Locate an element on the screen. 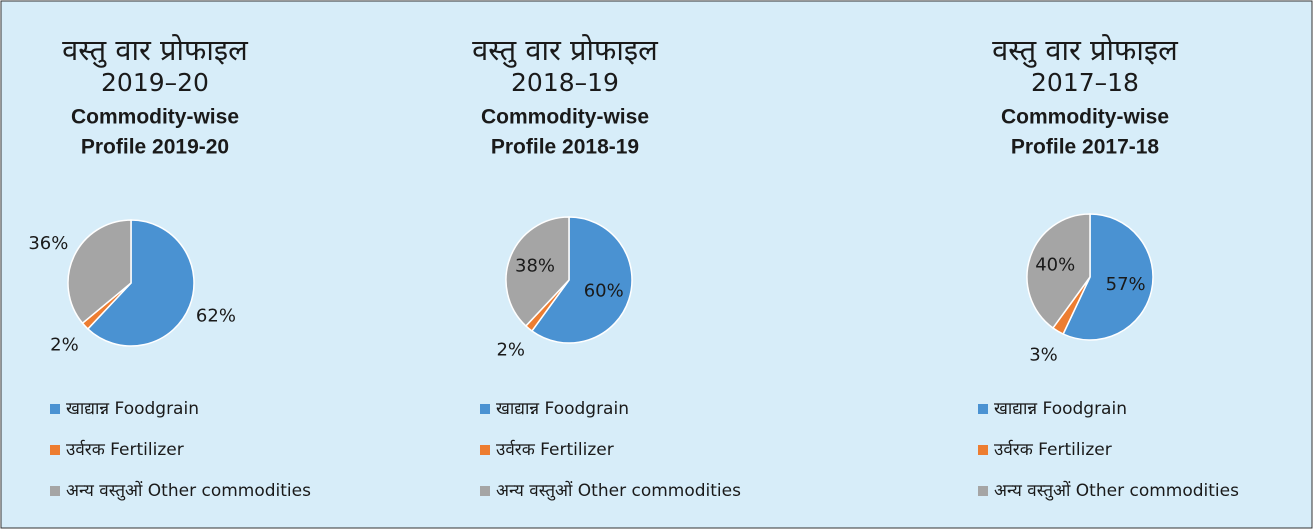 Image resolution: width=1313 pixels, height=529 pixels. data-label: 38% is located at coordinates (535, 266).